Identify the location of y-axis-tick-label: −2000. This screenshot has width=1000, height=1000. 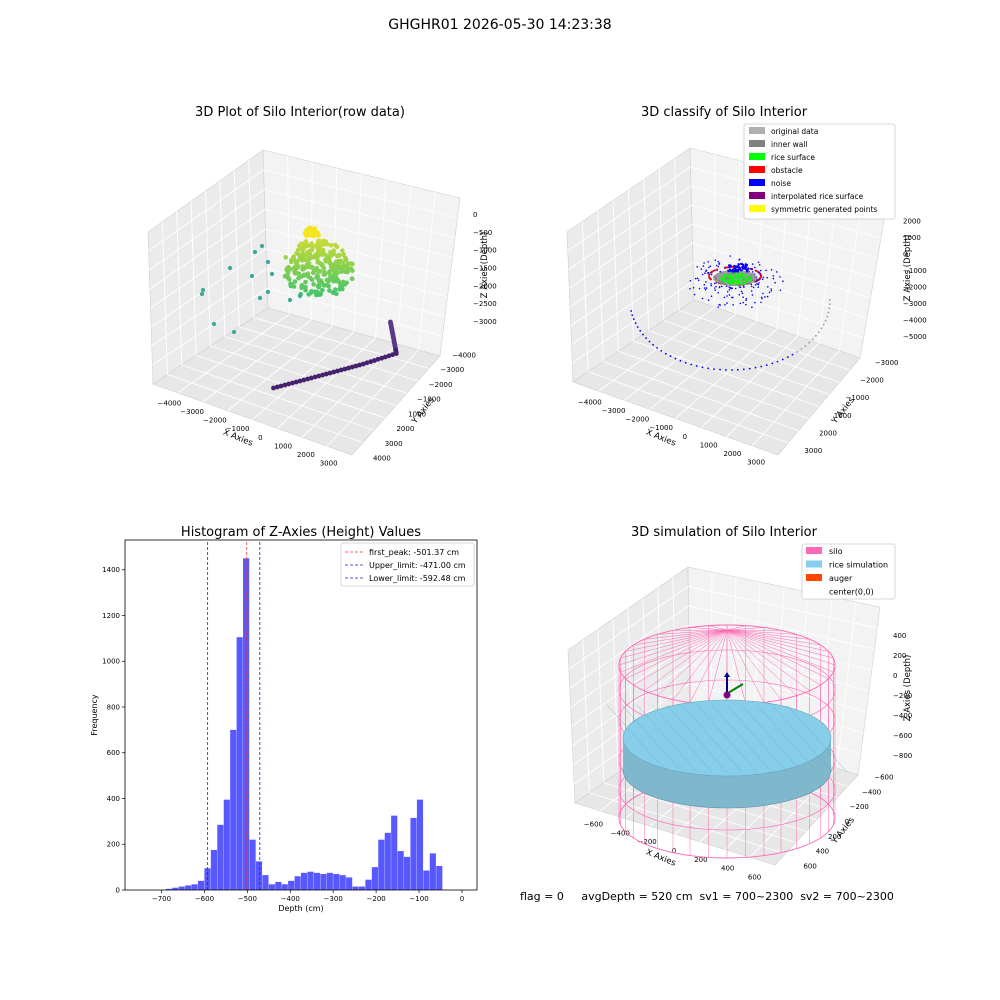
(441, 385).